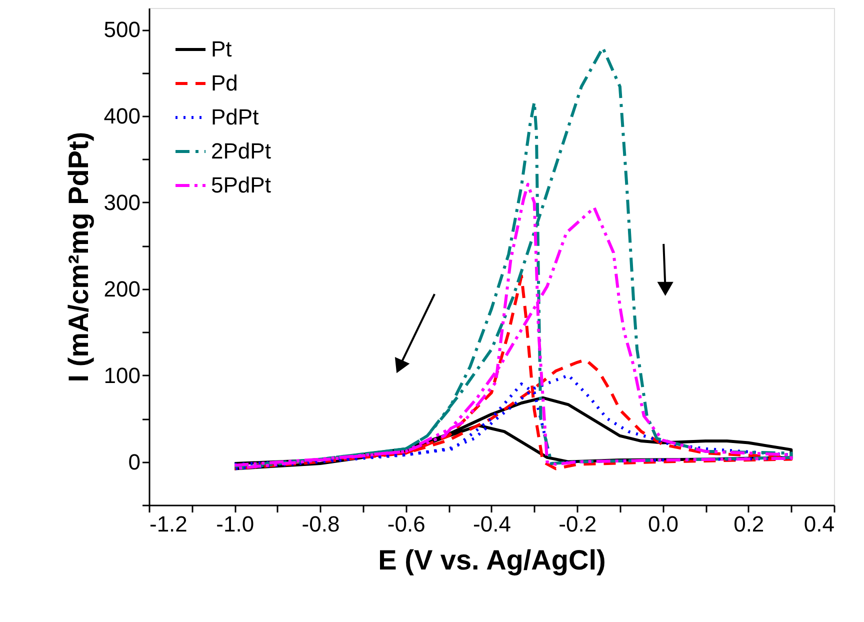 The height and width of the screenshot is (622, 864). What do you see at coordinates (577, 524) in the screenshot?
I see `x-tick-label: -0.2` at bounding box center [577, 524].